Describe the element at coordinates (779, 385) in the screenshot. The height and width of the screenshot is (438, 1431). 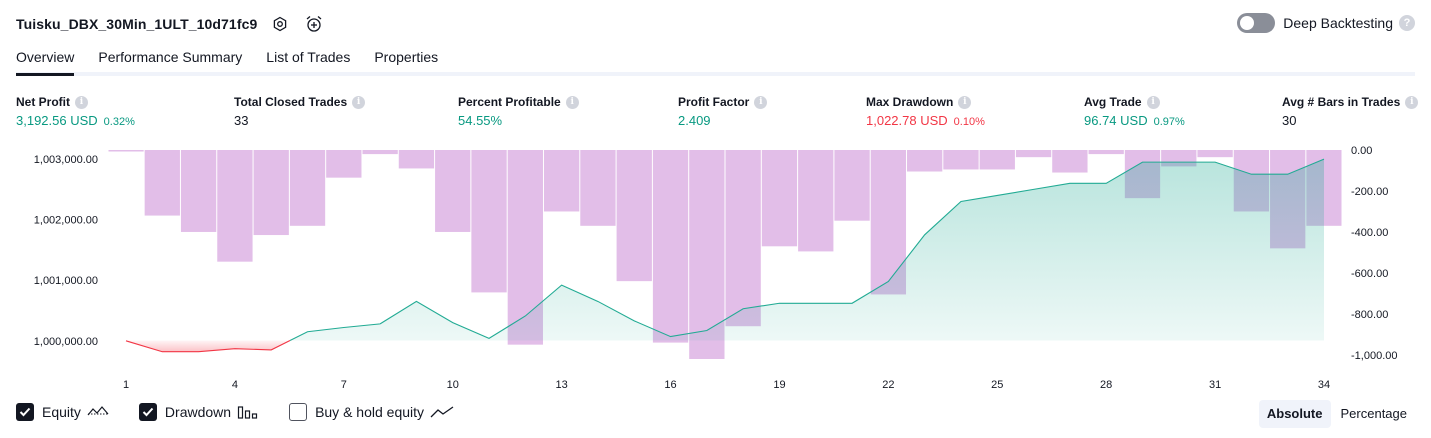
I see `x-tick-label: 19` at that location.